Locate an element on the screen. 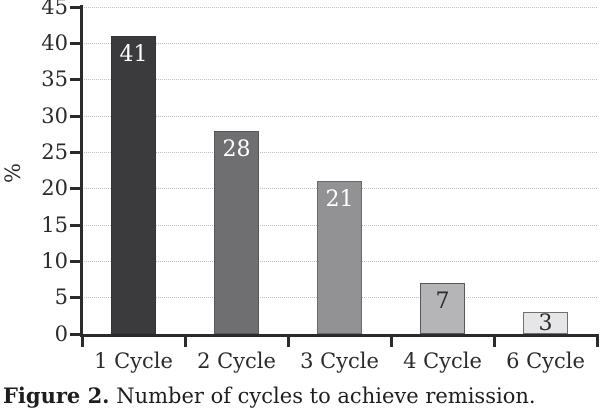 This screenshot has width=600, height=418. bar-value-label: 41 is located at coordinates (133, 55).